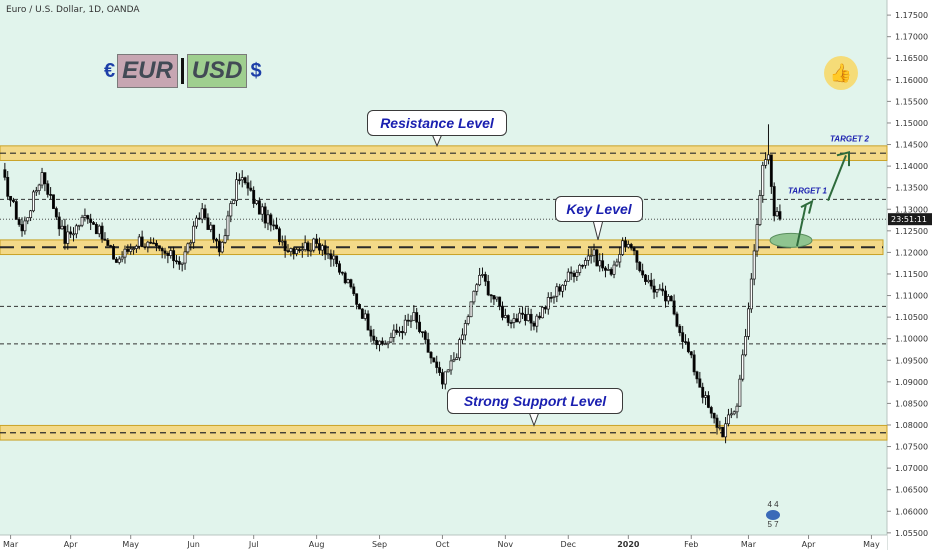  What do you see at coordinates (628, 544) in the screenshot?
I see `time-tick-label: 2020` at bounding box center [628, 544].